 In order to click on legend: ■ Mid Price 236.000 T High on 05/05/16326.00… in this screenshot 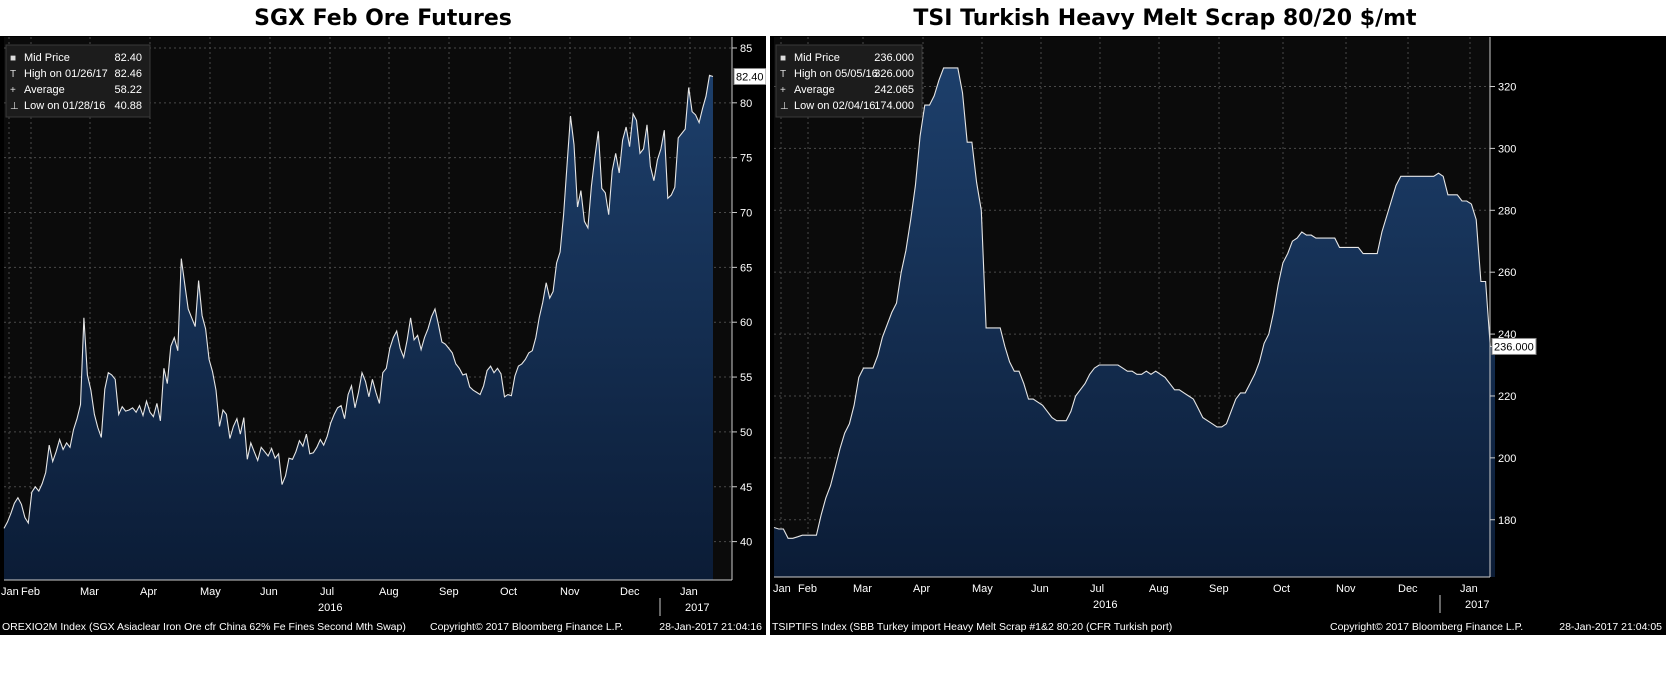, I will do `click(849, 81)`.